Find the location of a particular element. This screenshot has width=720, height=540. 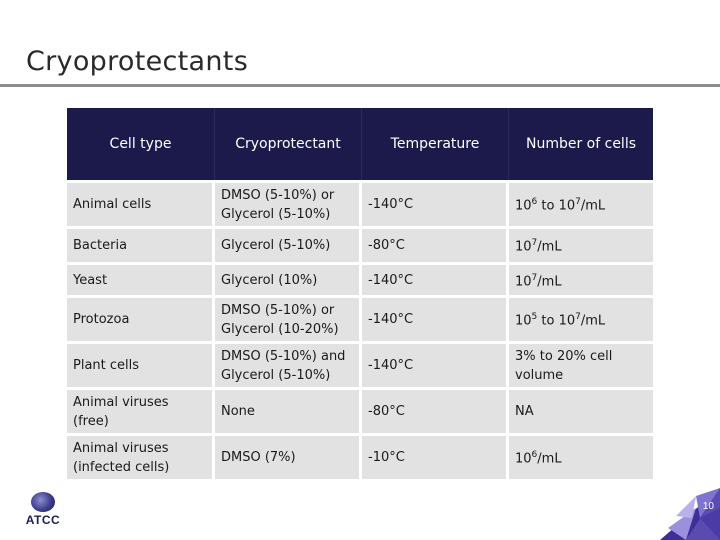

cell-type-line: Protozoa is located at coordinates (101, 319).